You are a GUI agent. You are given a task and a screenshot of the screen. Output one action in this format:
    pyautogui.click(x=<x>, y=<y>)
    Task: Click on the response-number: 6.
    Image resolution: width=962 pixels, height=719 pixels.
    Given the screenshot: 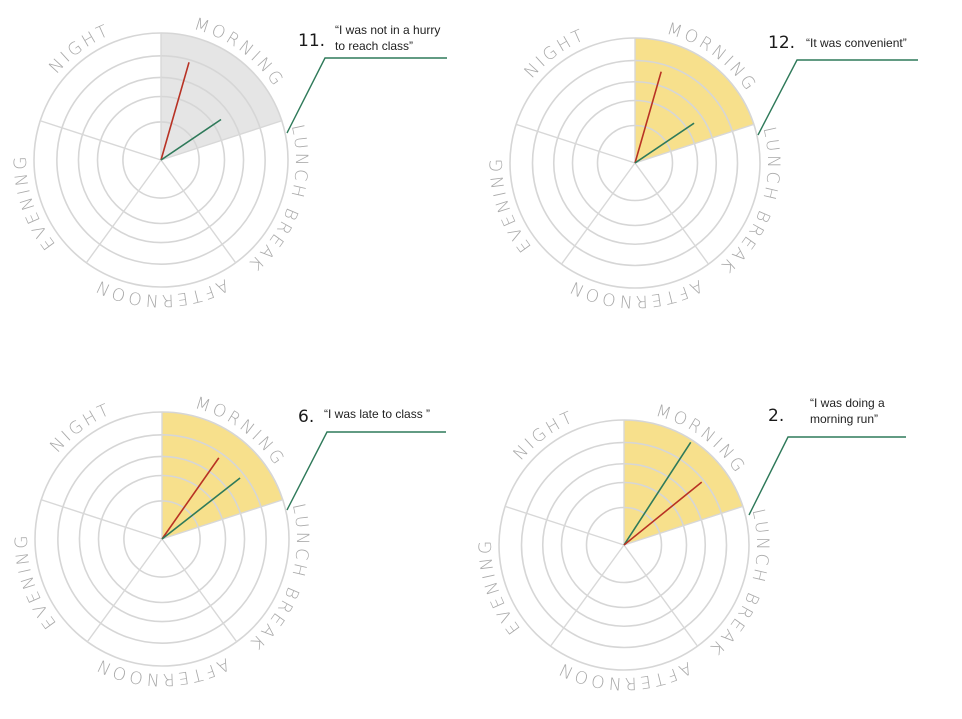 What is the action you would take?
    pyautogui.click(x=306, y=417)
    